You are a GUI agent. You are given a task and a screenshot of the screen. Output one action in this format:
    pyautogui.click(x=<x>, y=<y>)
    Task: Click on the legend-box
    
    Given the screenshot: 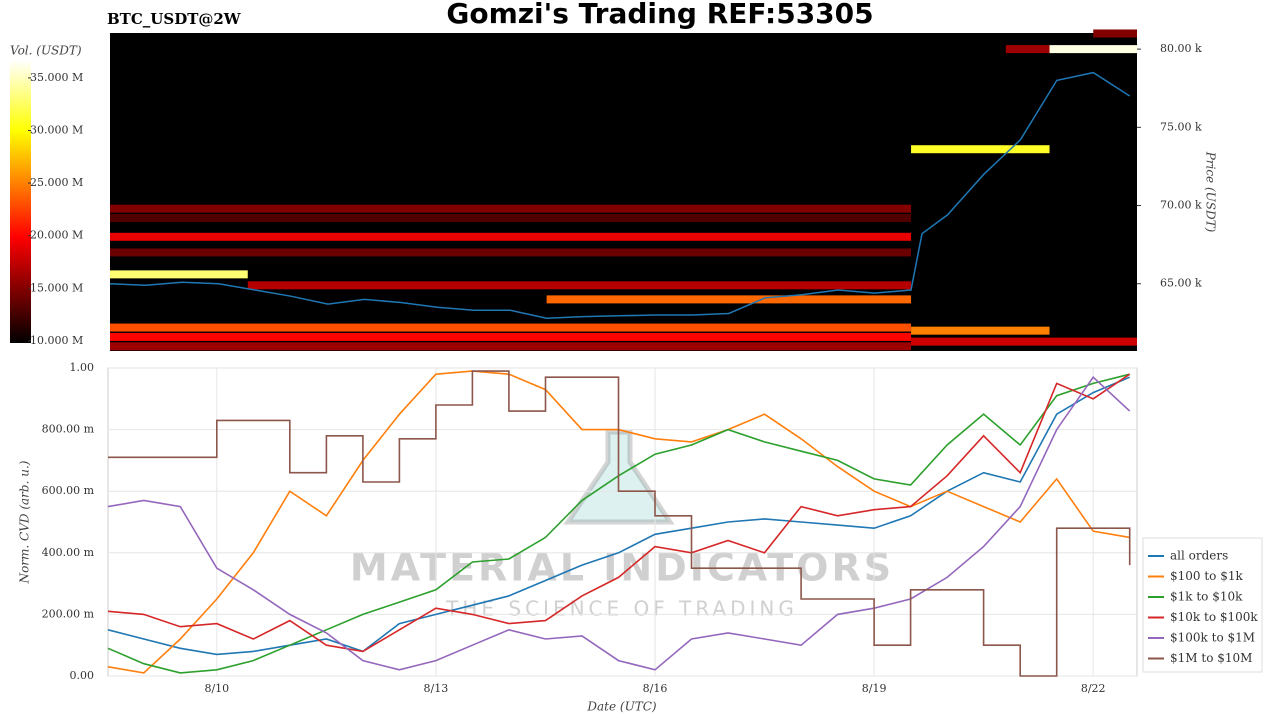 What is the action you would take?
    pyautogui.click(x=1202, y=605)
    